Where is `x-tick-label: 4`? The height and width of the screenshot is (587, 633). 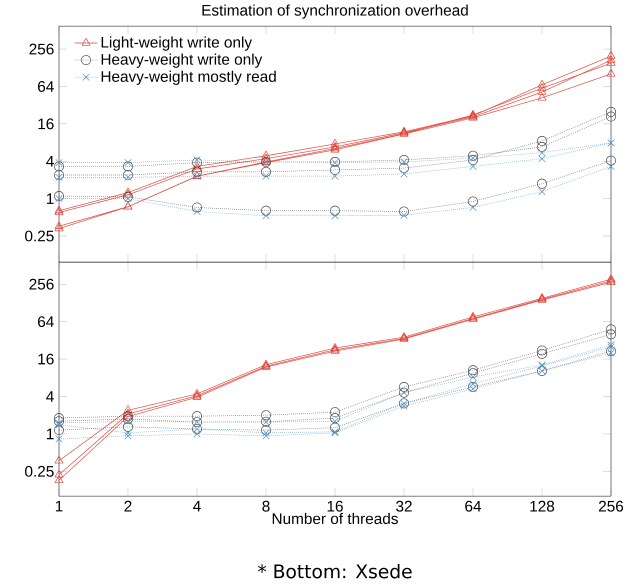
x-tick-label: 4 is located at coordinates (197, 506).